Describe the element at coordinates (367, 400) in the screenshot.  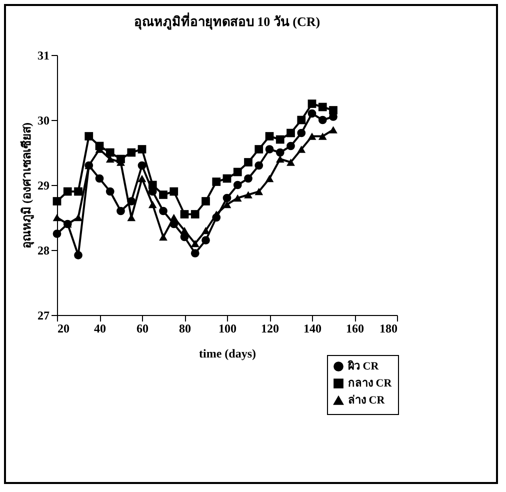
I see `legend-label: ล่าง CR` at that location.